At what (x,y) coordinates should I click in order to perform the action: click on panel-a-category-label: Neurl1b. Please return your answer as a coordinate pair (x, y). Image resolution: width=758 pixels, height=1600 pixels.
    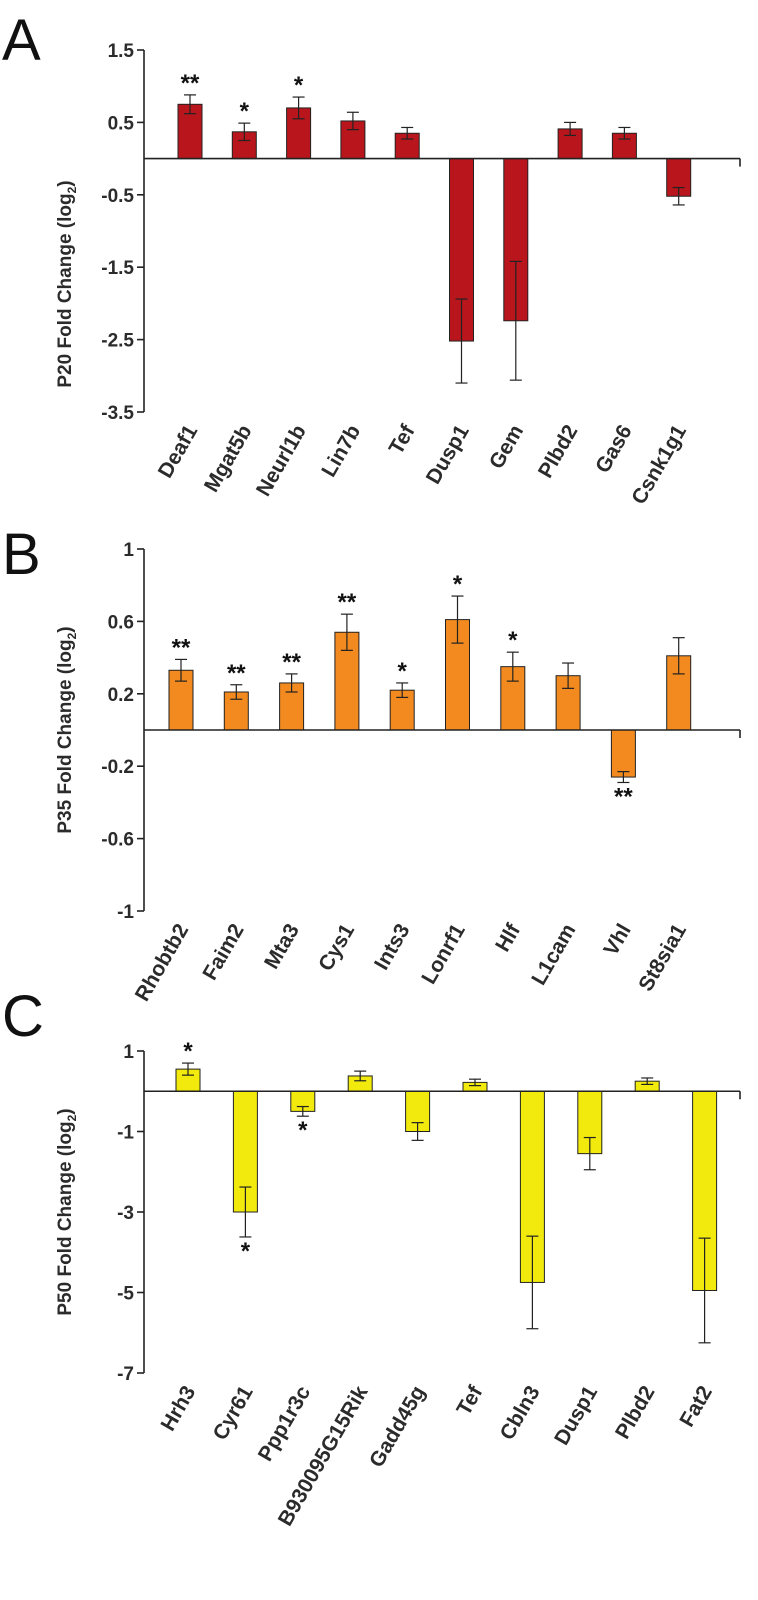
    Looking at the image, I should click on (281, 460).